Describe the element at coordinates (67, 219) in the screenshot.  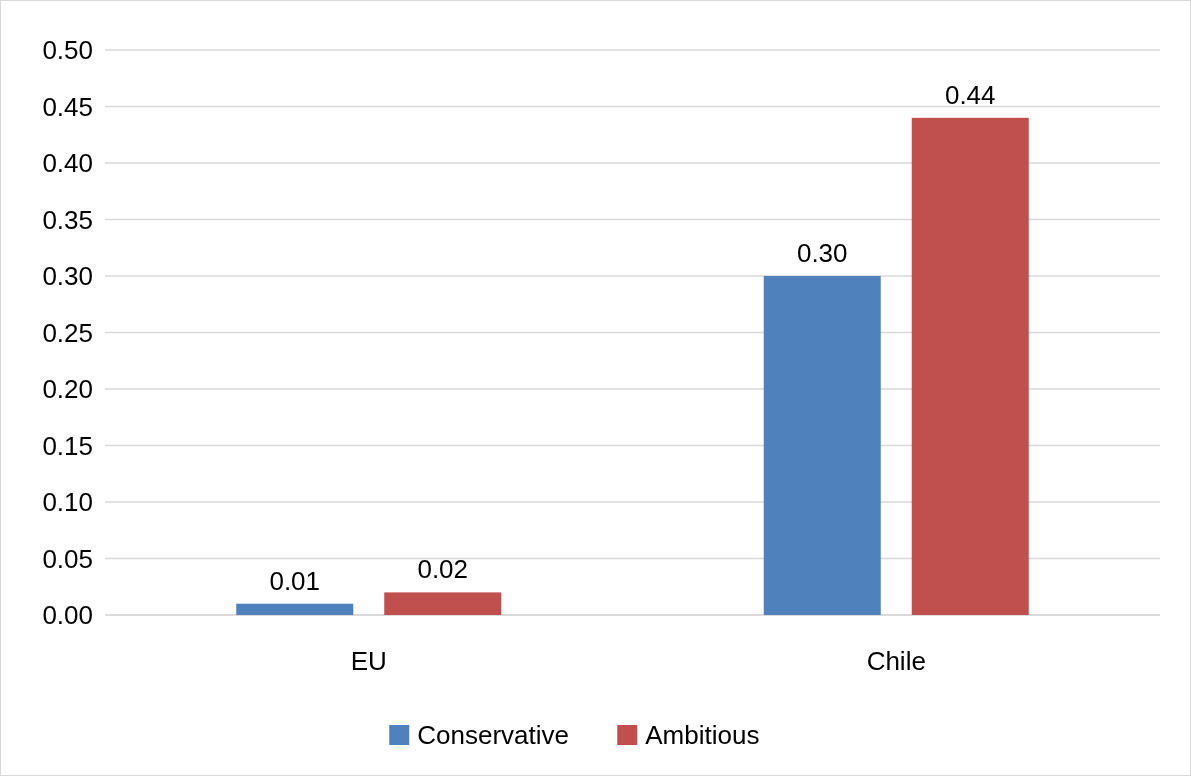
I see `y-tick-label: 0.35` at that location.